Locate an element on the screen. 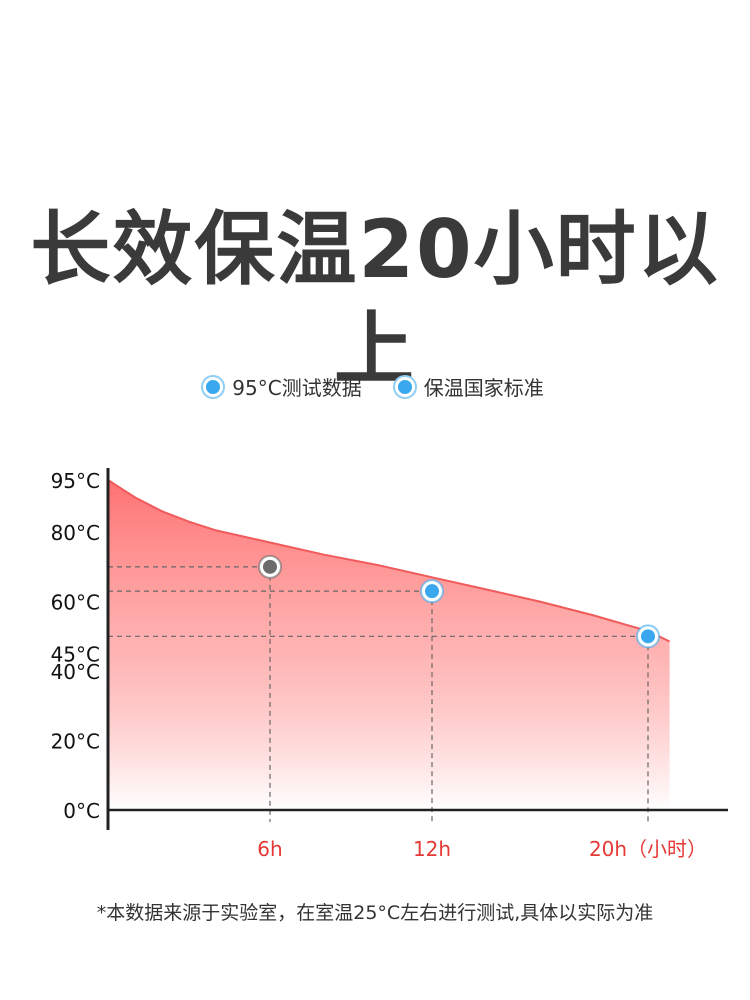 The image size is (750, 1000). y-tick-label: 95°C is located at coordinates (75, 481).